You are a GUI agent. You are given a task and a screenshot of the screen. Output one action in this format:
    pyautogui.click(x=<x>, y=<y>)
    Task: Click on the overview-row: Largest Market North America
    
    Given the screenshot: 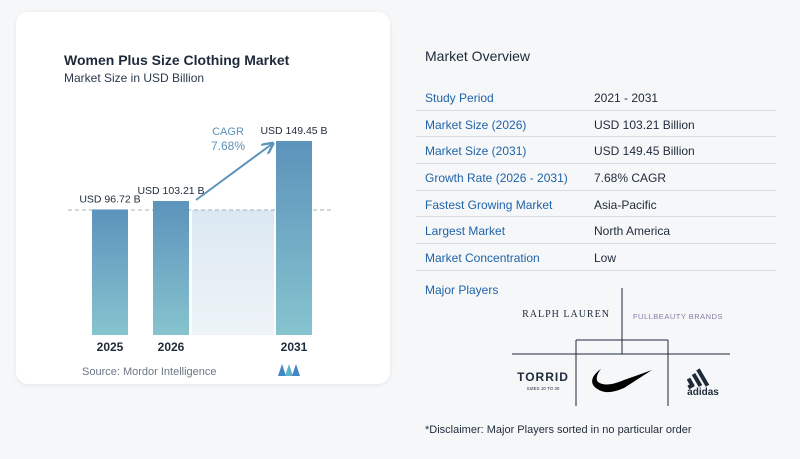 What is the action you would take?
    pyautogui.click(x=596, y=231)
    